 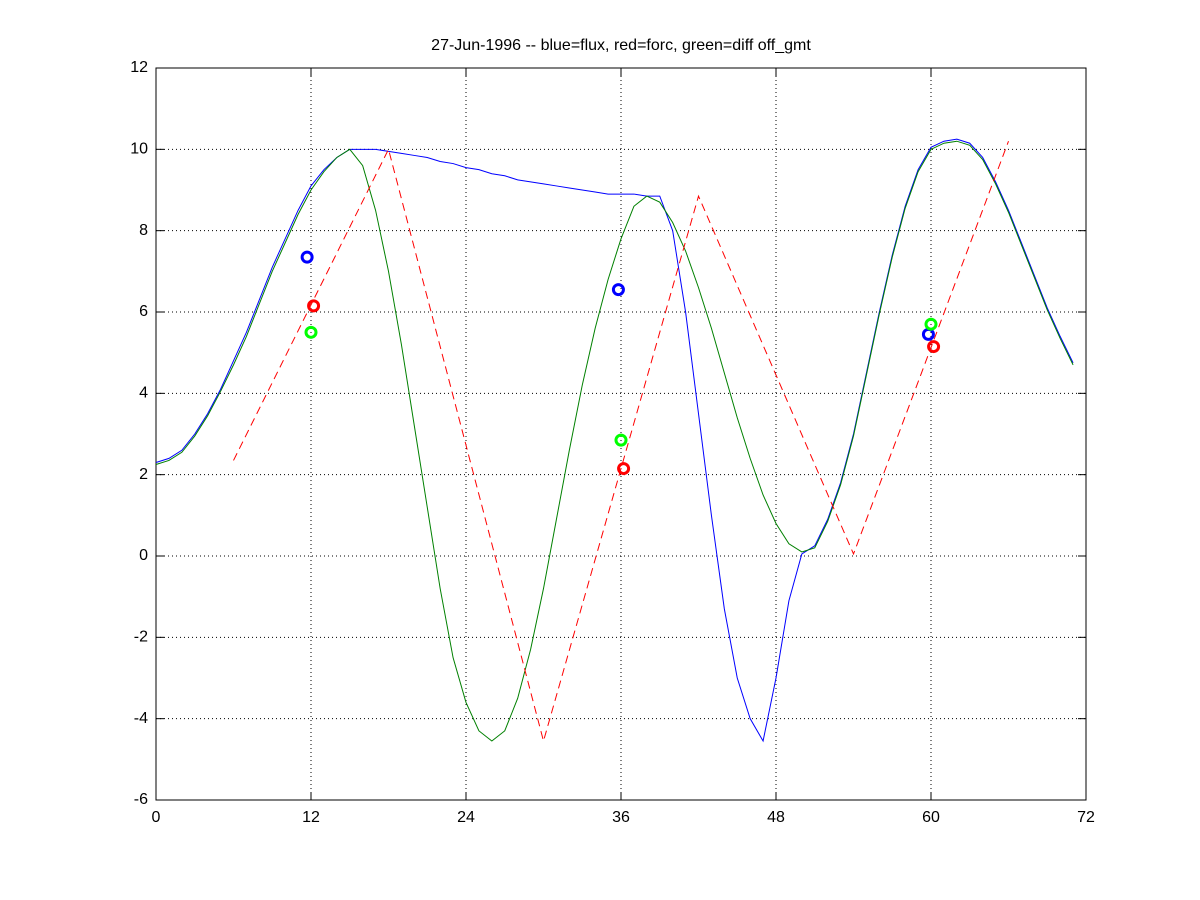 I want to click on y-tick-label: -2, so click(x=141, y=637).